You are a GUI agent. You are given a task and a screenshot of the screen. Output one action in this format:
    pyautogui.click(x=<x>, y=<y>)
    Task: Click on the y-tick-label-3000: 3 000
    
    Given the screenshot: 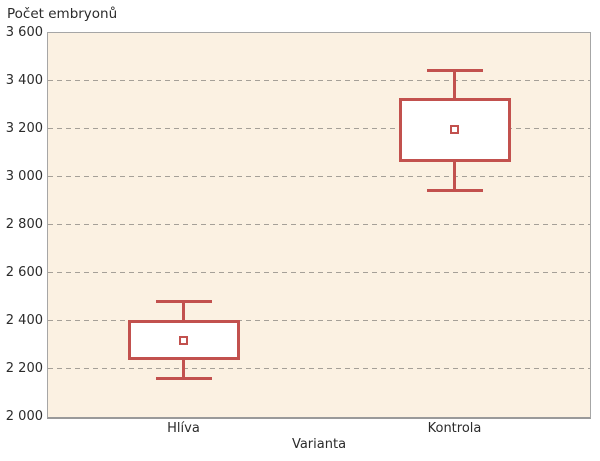 What is the action you would take?
    pyautogui.click(x=24, y=176)
    